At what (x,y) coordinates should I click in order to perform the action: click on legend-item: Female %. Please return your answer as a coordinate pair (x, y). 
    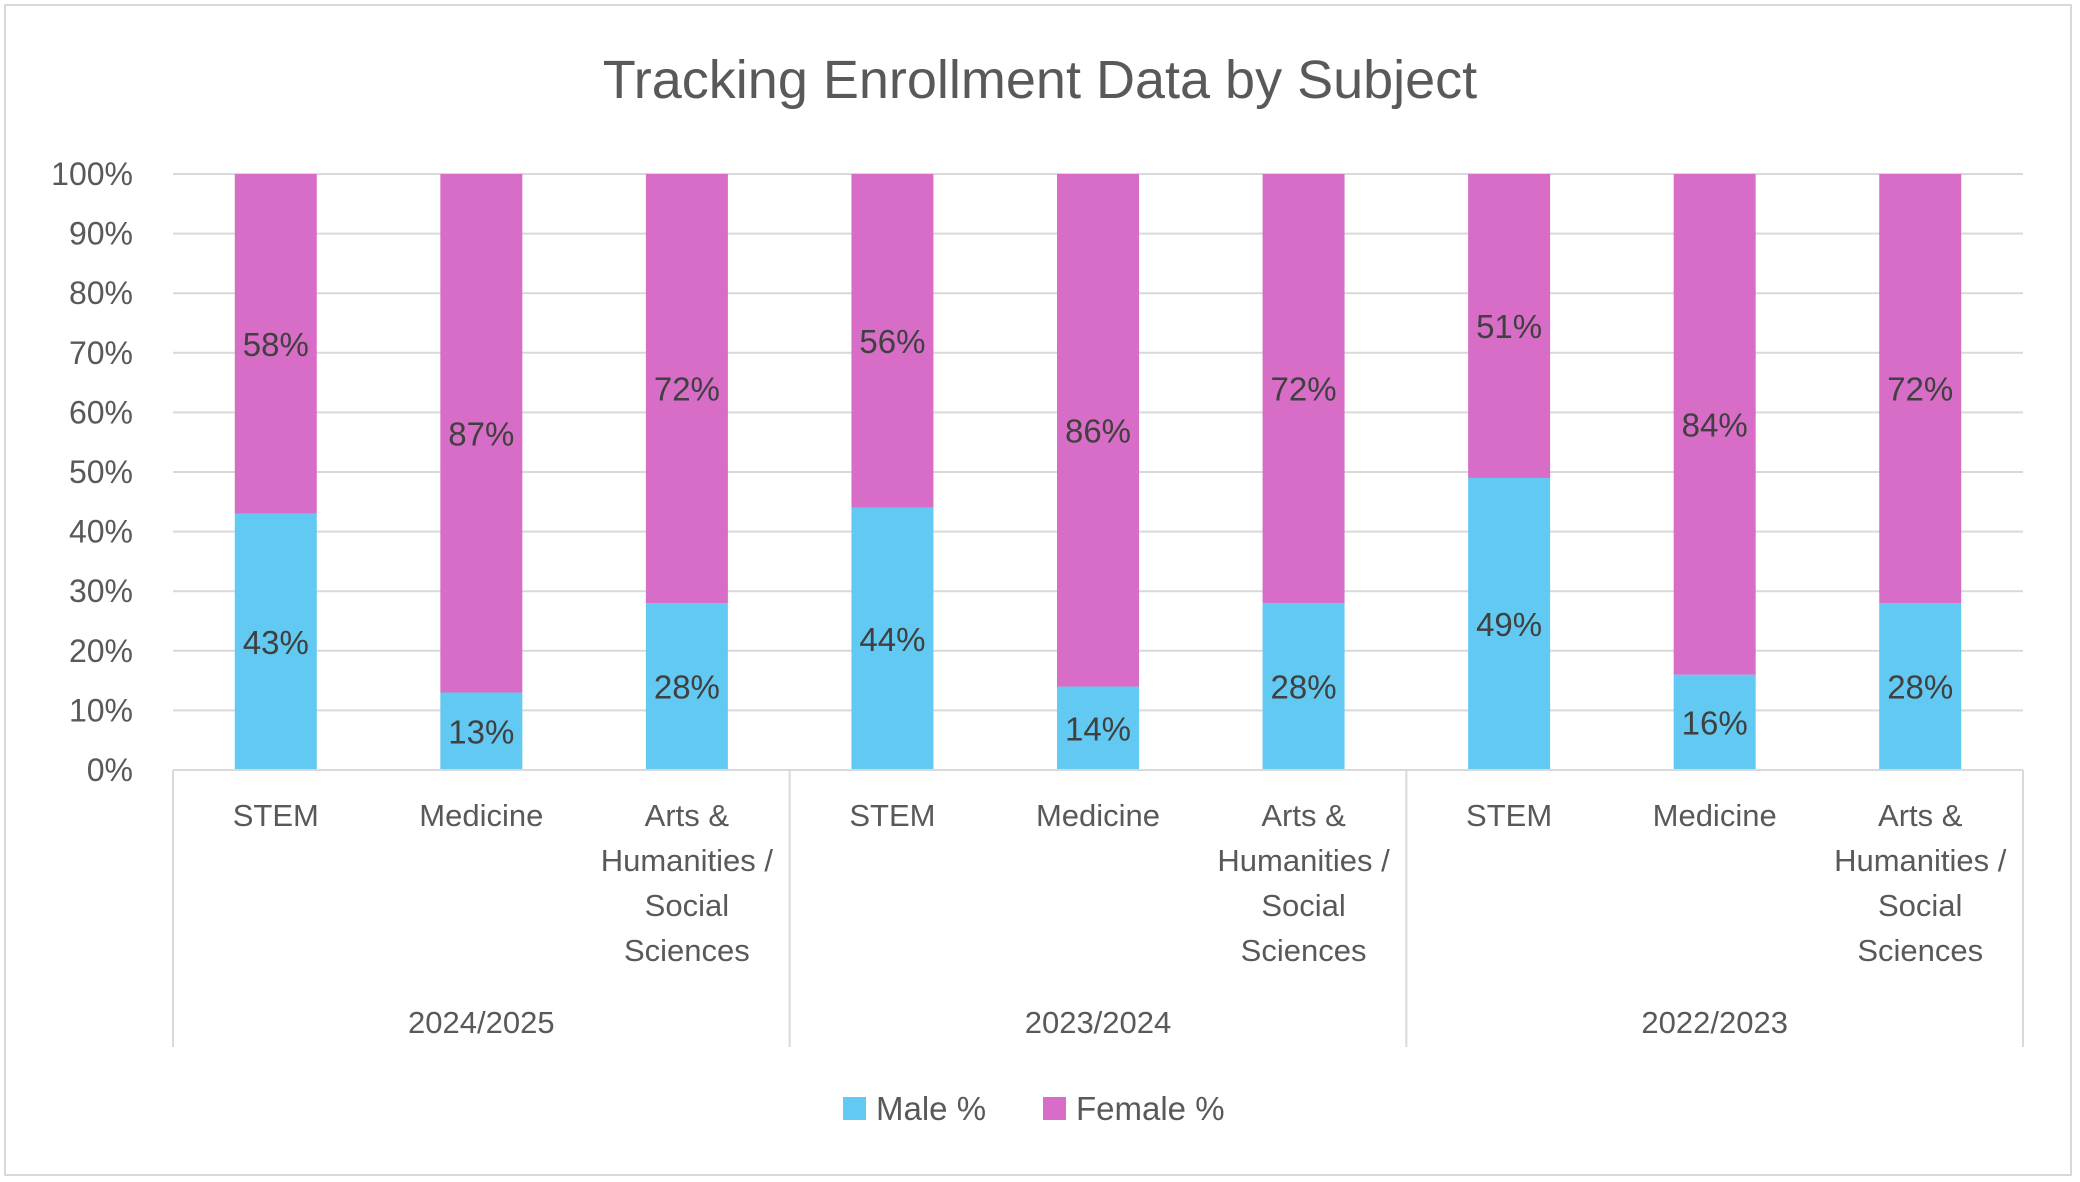
    Looking at the image, I should click on (1134, 1108).